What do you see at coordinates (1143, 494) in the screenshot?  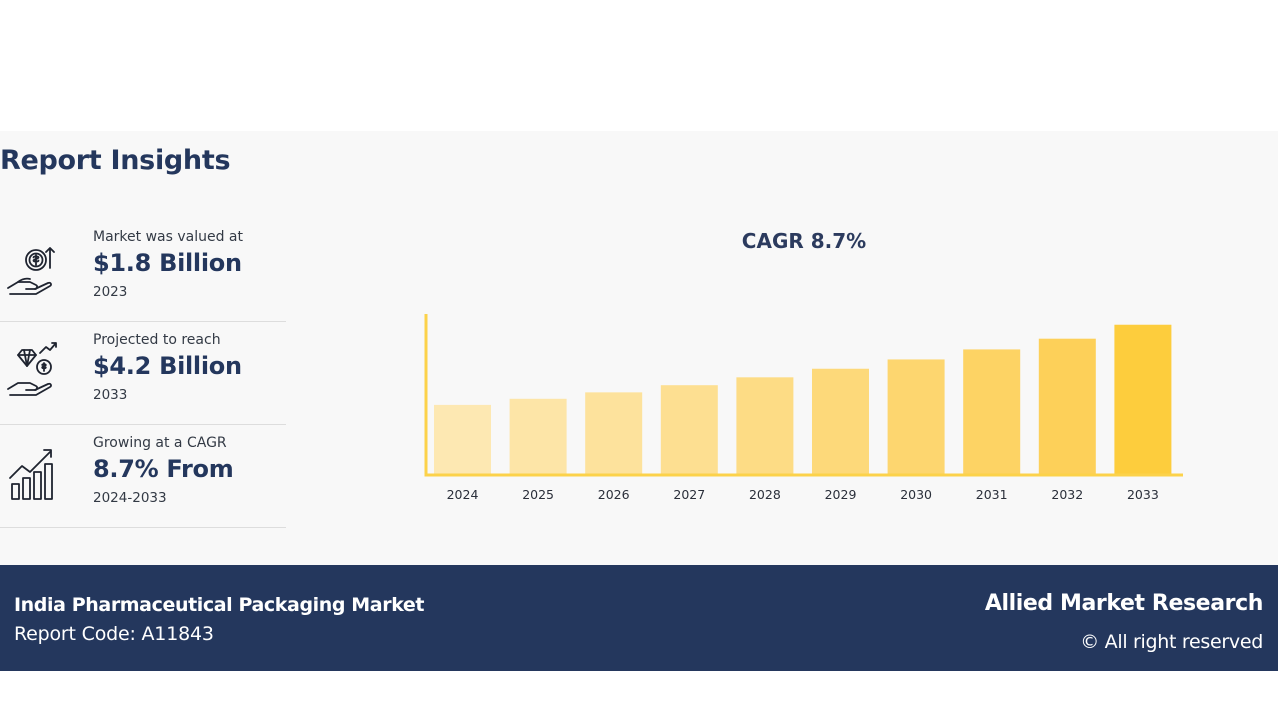 I see `x-tick-label: 2033` at bounding box center [1143, 494].